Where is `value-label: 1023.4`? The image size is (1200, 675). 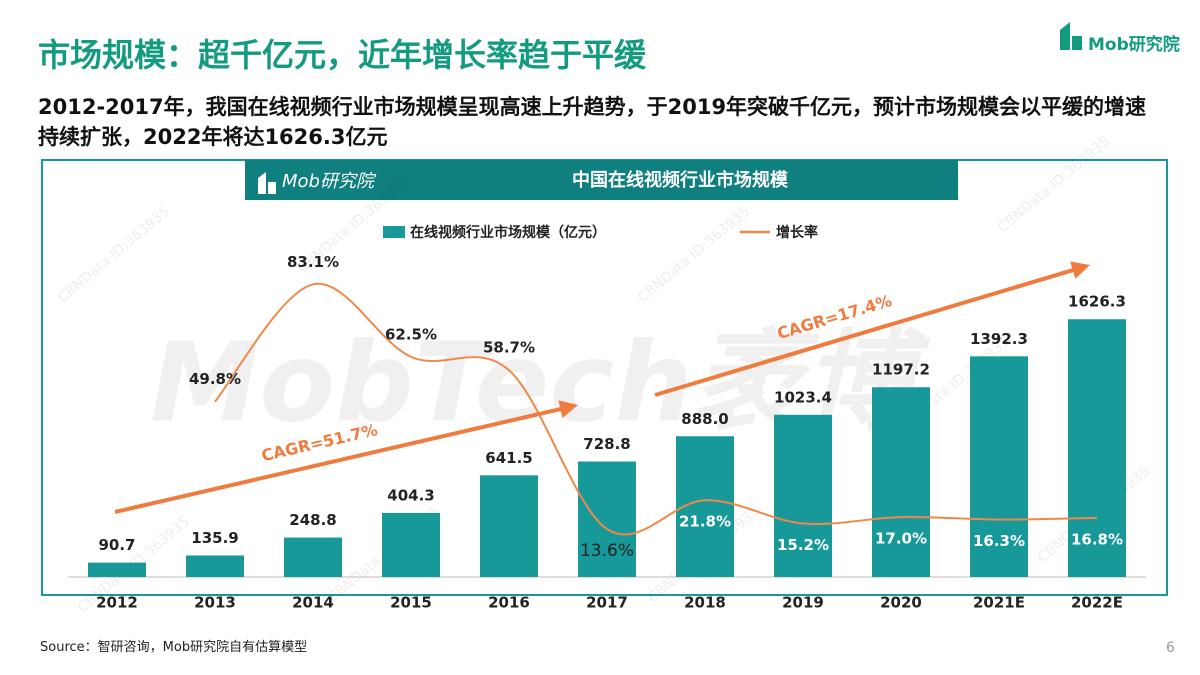
value-label: 1023.4 is located at coordinates (803, 397).